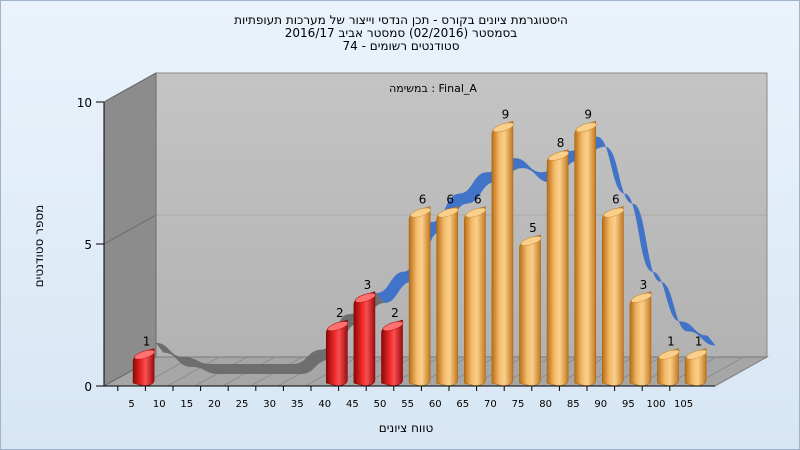  Describe the element at coordinates (159, 404) in the screenshot. I see `x-tick-label: 10` at that location.